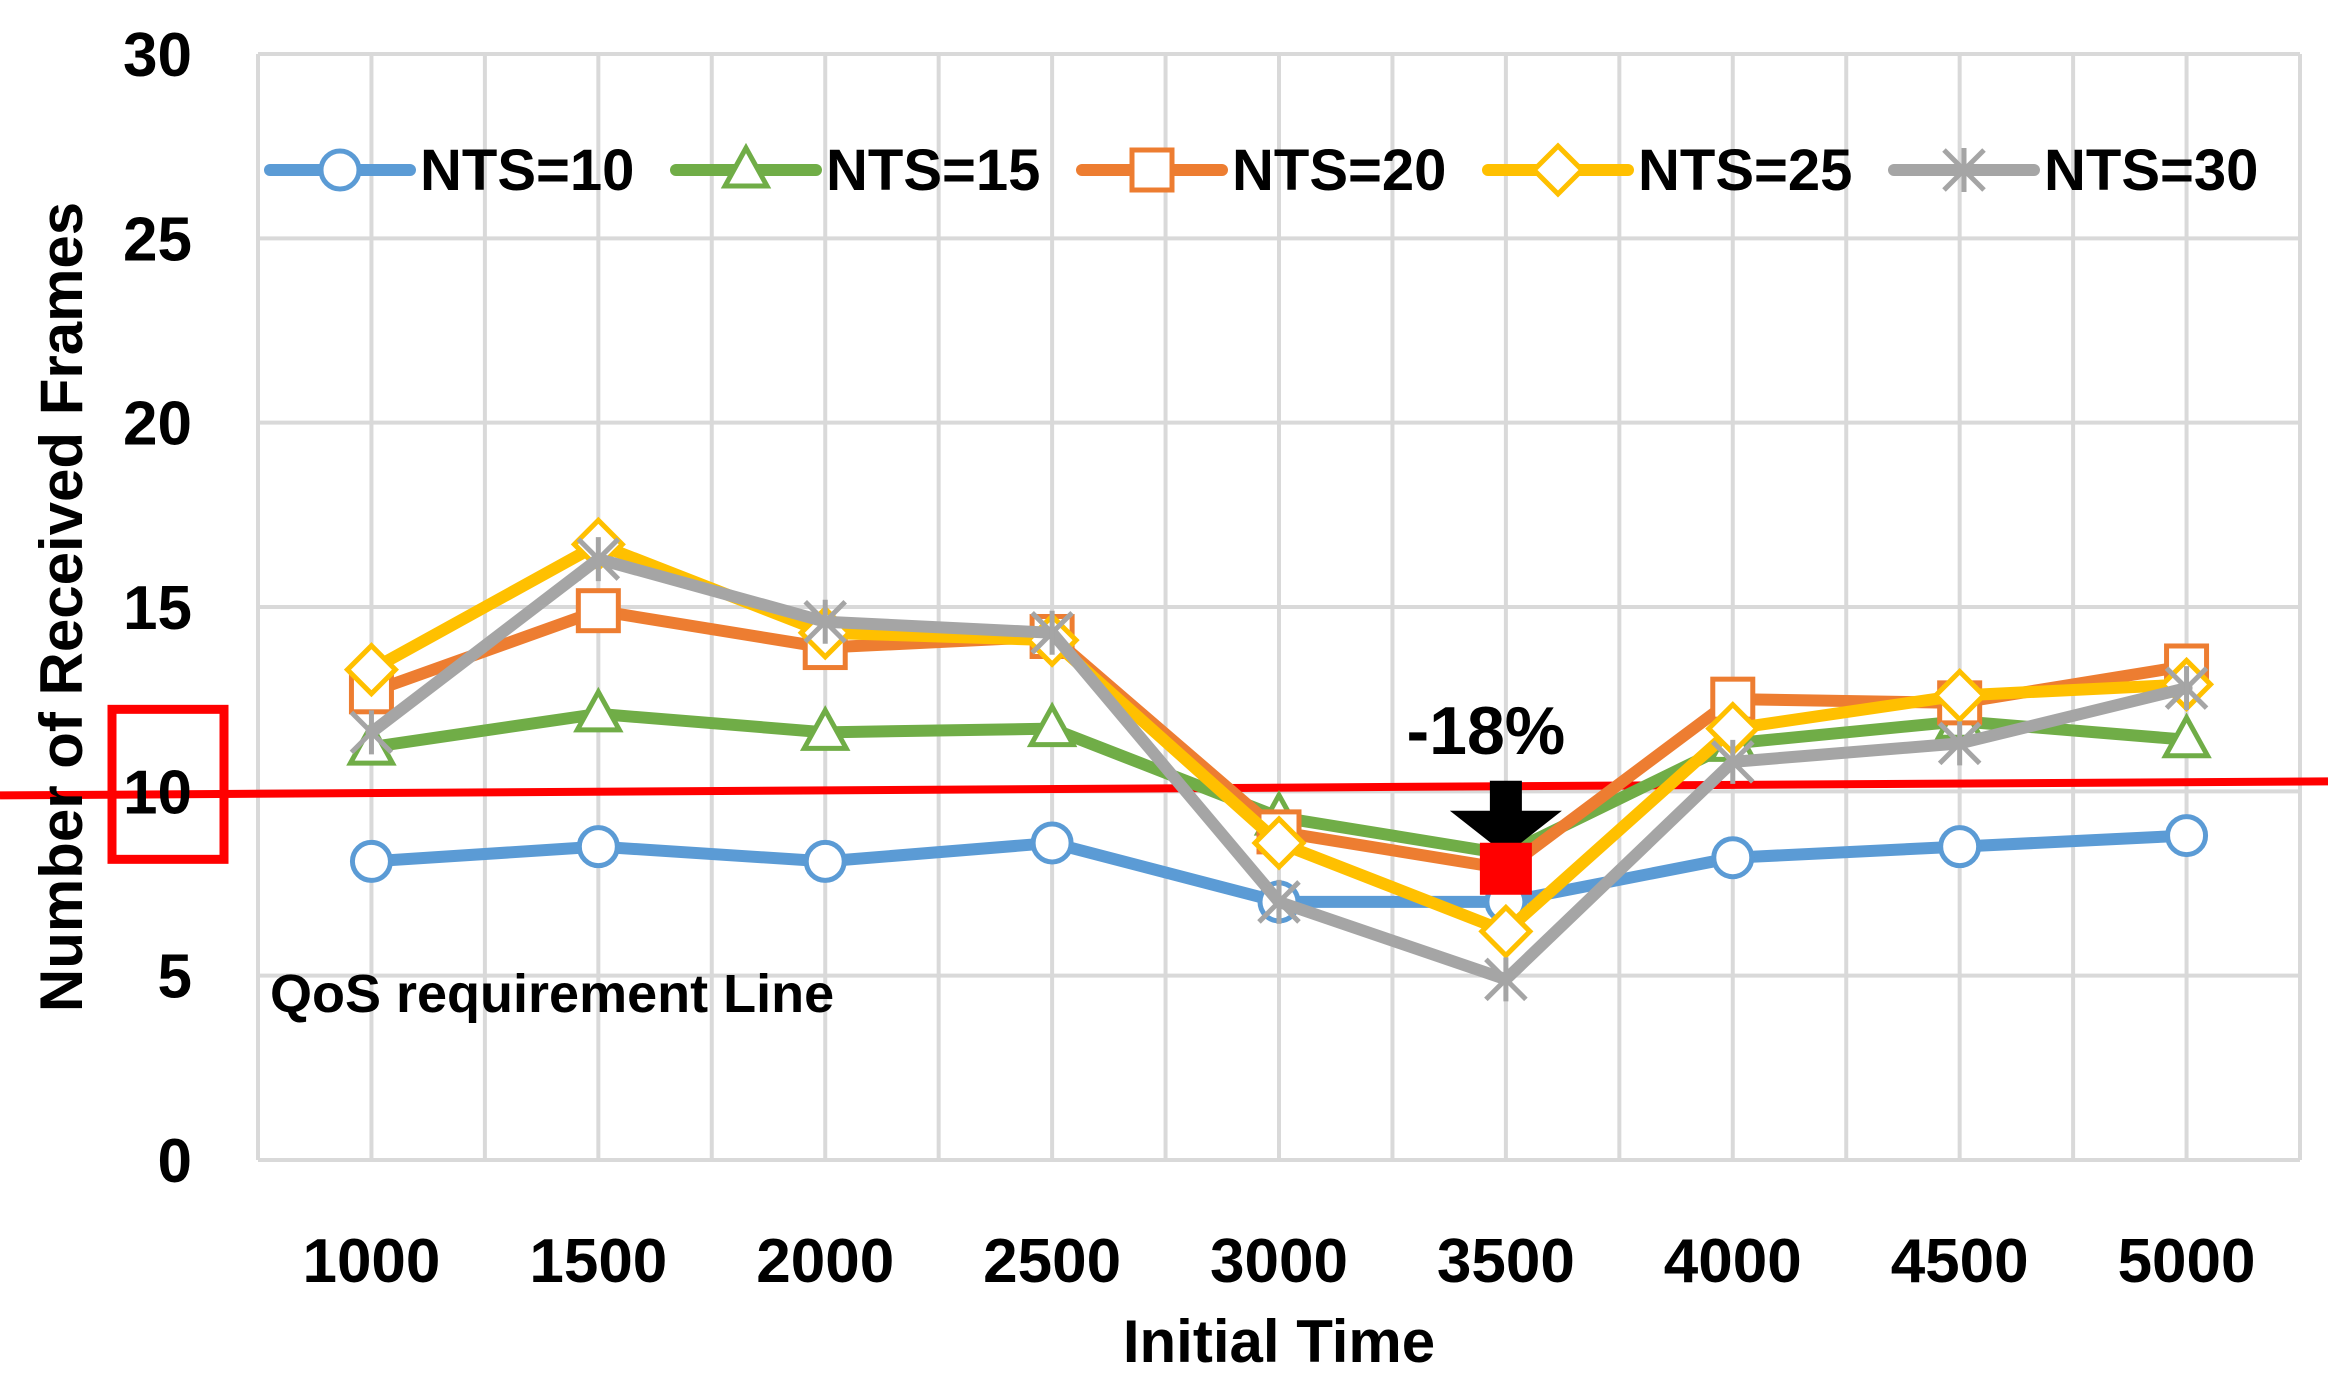 This screenshot has height=1385, width=2328. I want to click on legend-entry: NTS=25, so click(1667, 170).